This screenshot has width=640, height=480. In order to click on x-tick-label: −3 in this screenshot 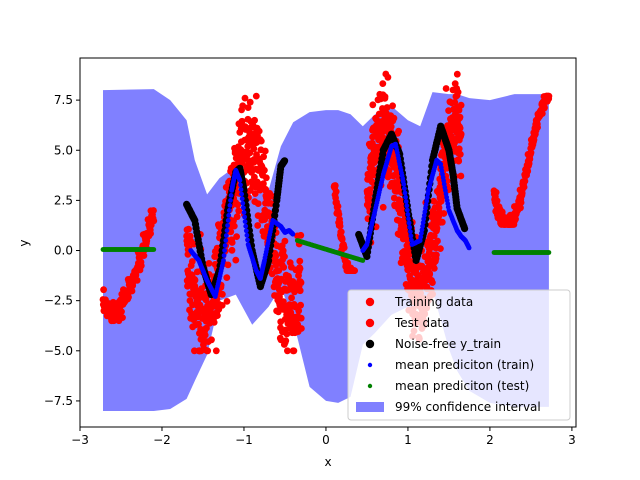, I will do `click(80, 440)`.